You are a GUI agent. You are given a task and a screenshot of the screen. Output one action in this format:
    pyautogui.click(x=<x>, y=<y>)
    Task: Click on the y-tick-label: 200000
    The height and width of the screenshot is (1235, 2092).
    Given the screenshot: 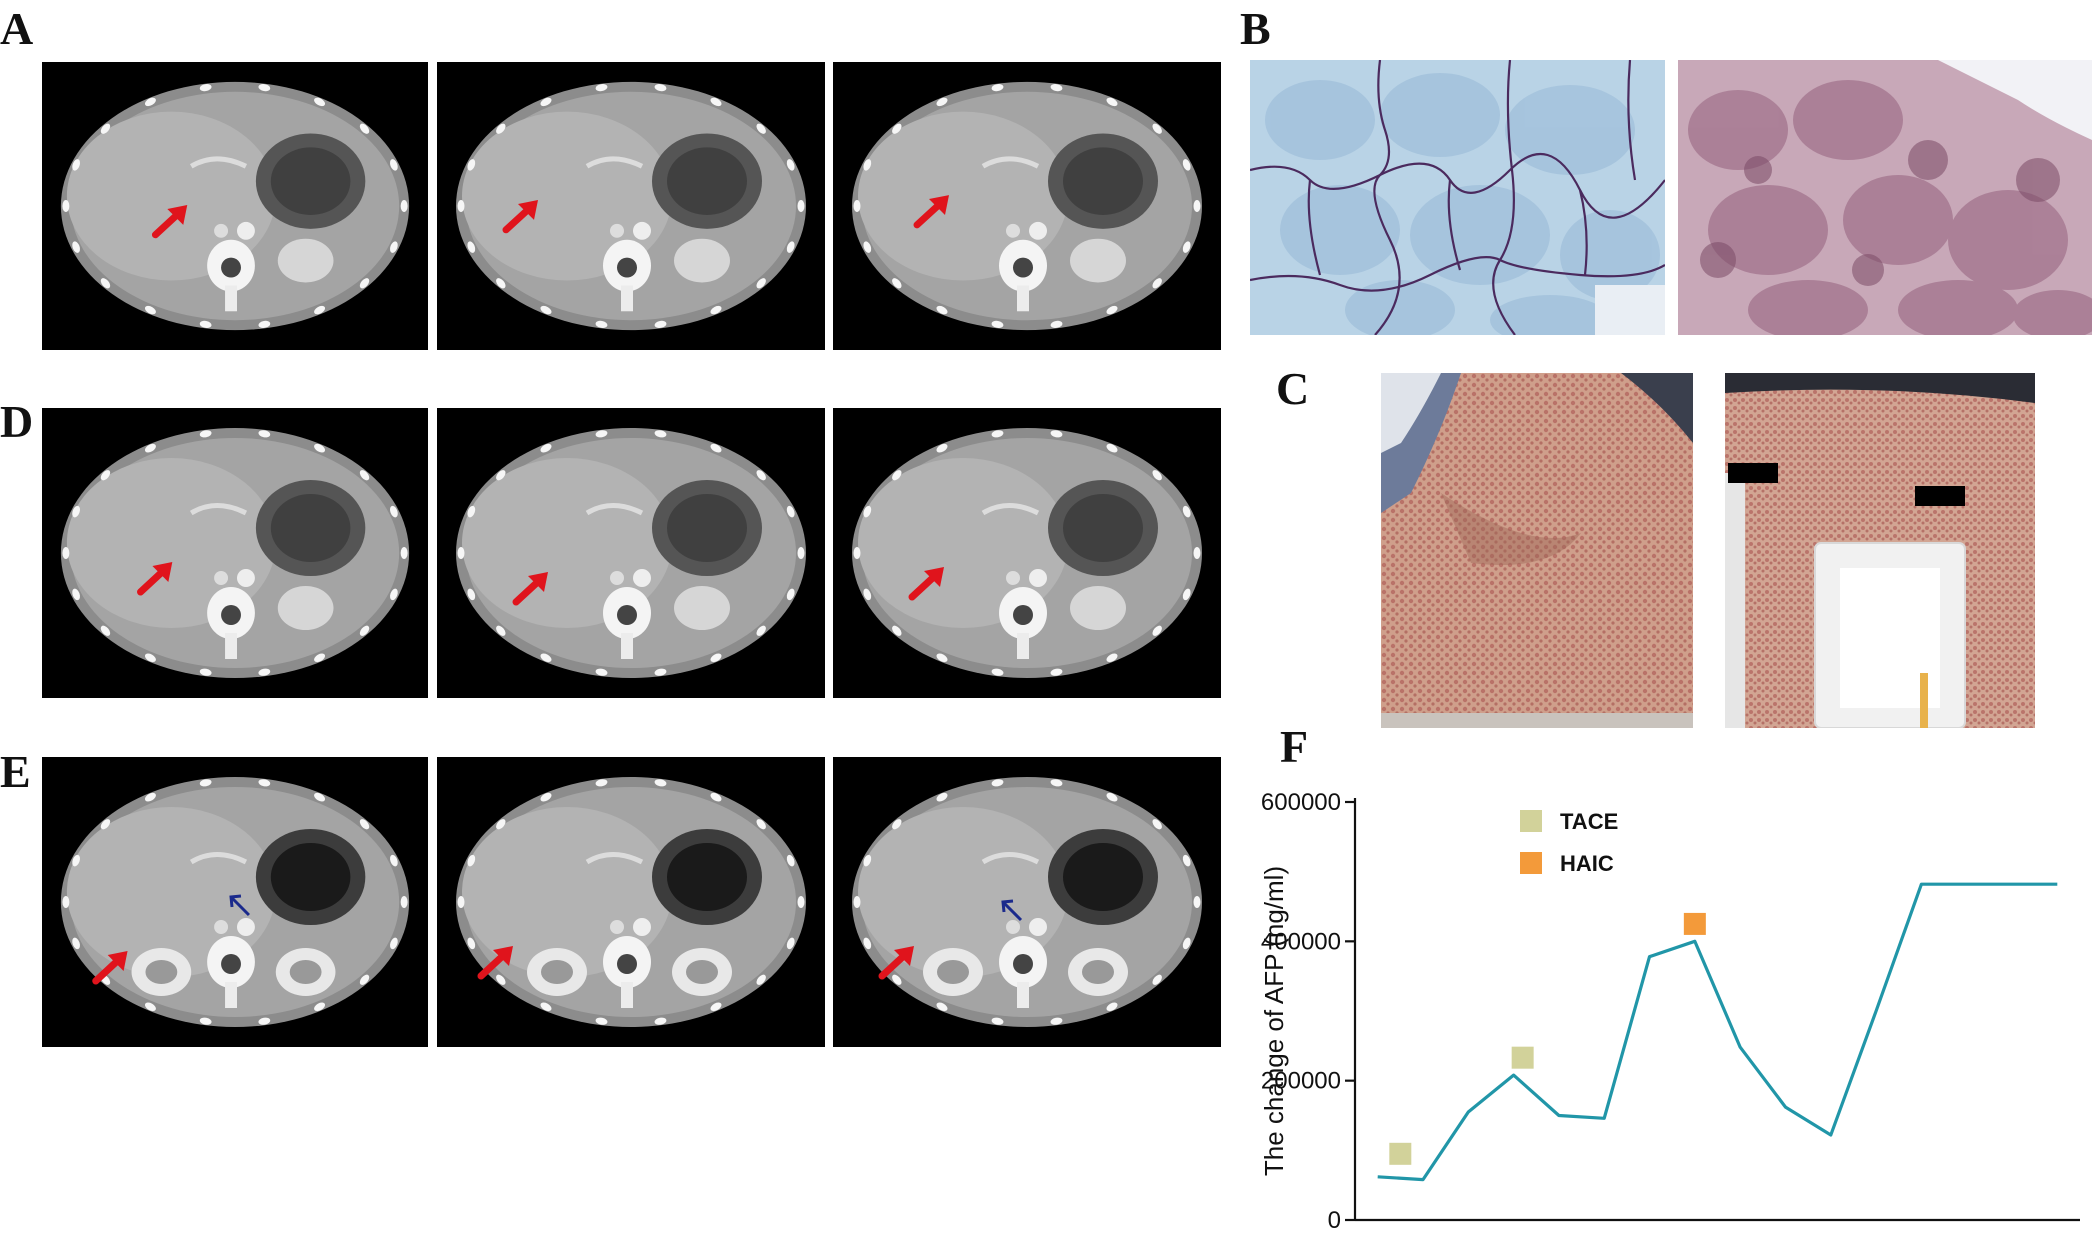 What is the action you would take?
    pyautogui.click(x=1301, y=1081)
    